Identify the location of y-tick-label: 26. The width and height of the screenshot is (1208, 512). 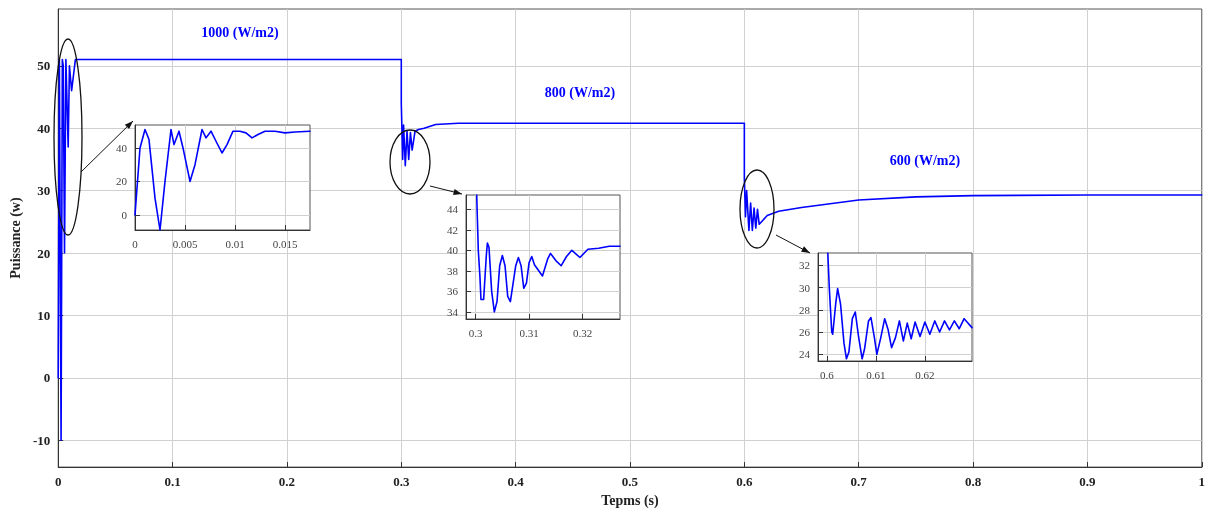
(805, 332).